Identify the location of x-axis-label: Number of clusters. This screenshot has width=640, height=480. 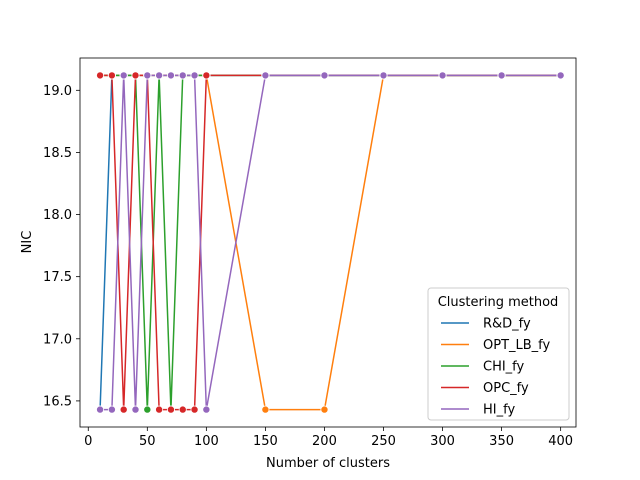
(328, 463).